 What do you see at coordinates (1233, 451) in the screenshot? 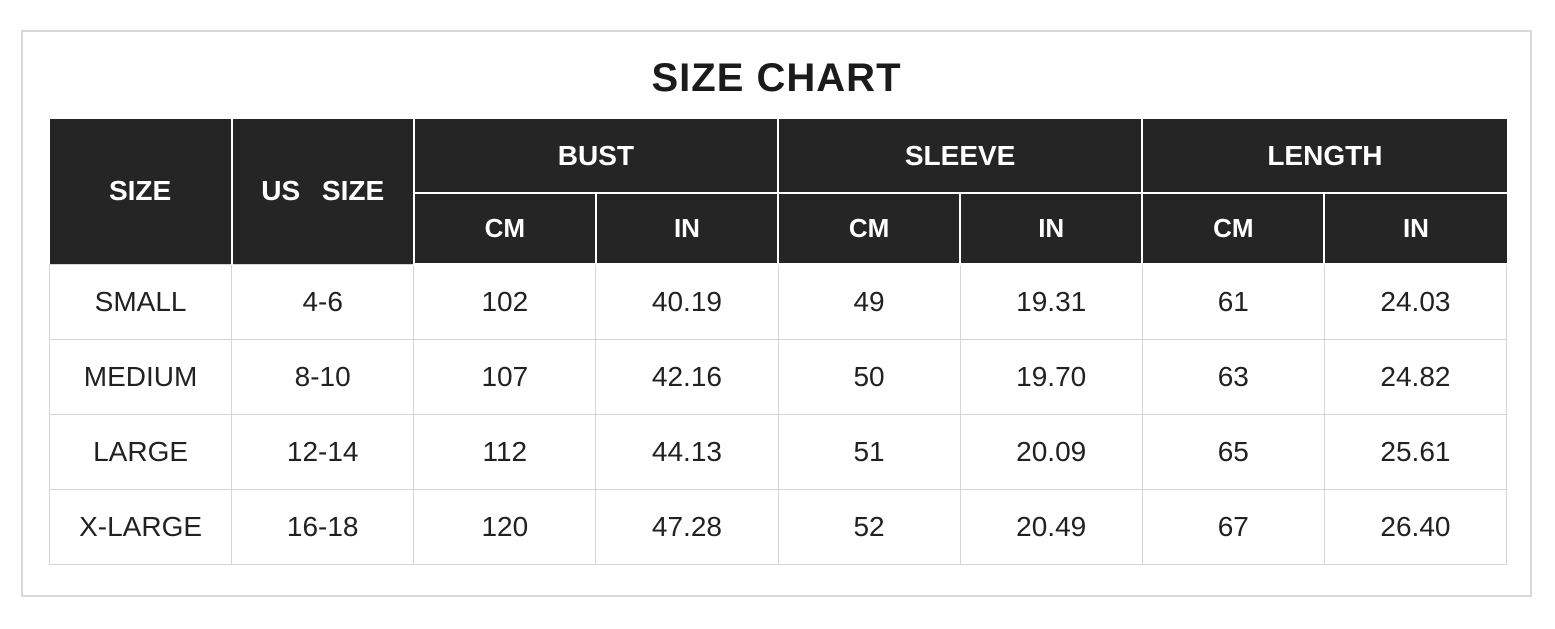
I see `cell-length-cm: 65` at bounding box center [1233, 451].